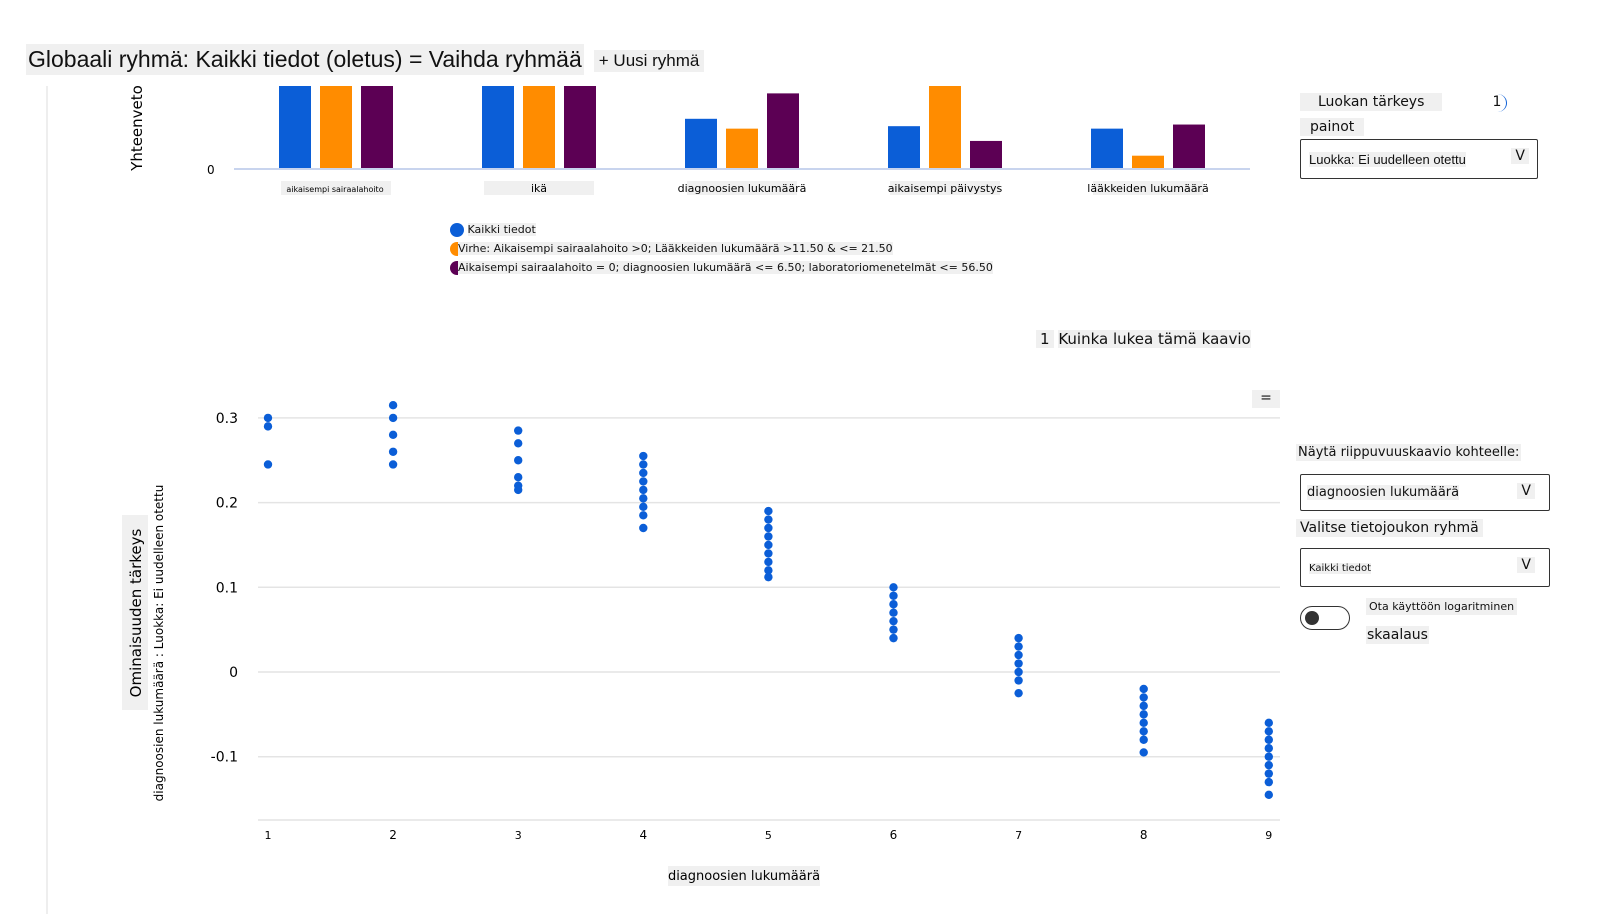 The image size is (1600, 914). What do you see at coordinates (649, 61) in the screenshot?
I see `new-cohort-button: + Uusi ryhmä` at bounding box center [649, 61].